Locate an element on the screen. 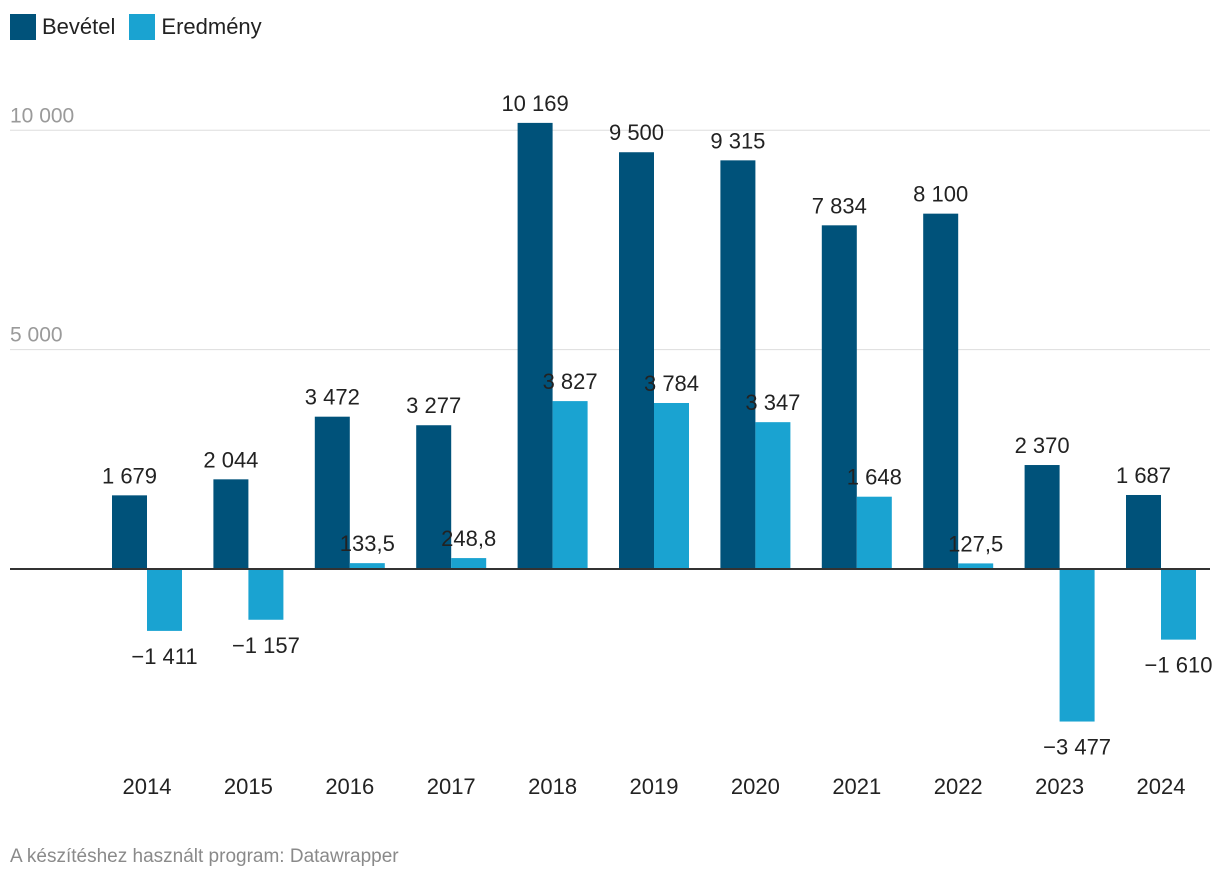 The width and height of the screenshot is (1220, 882). data-label-bevetel-2024: 1 687 is located at coordinates (1143, 475).